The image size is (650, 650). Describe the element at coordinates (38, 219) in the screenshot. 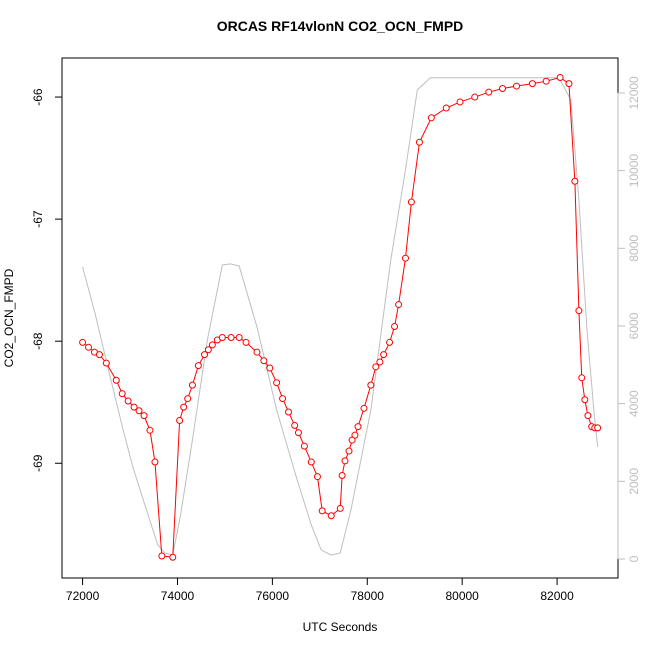

I see `y-tick-label: -67` at that location.